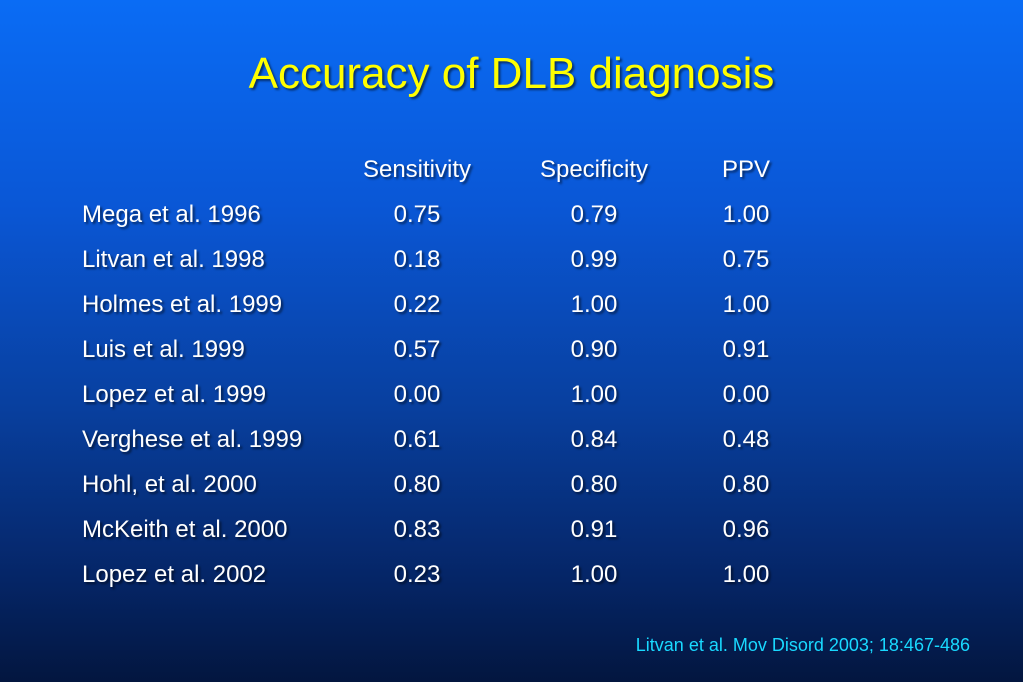 This screenshot has height=682, width=1023. Describe the element at coordinates (511, 260) in the screenshot. I see `table-row: Litvan et al. 1998 0.18 0.99 0.75` at that location.